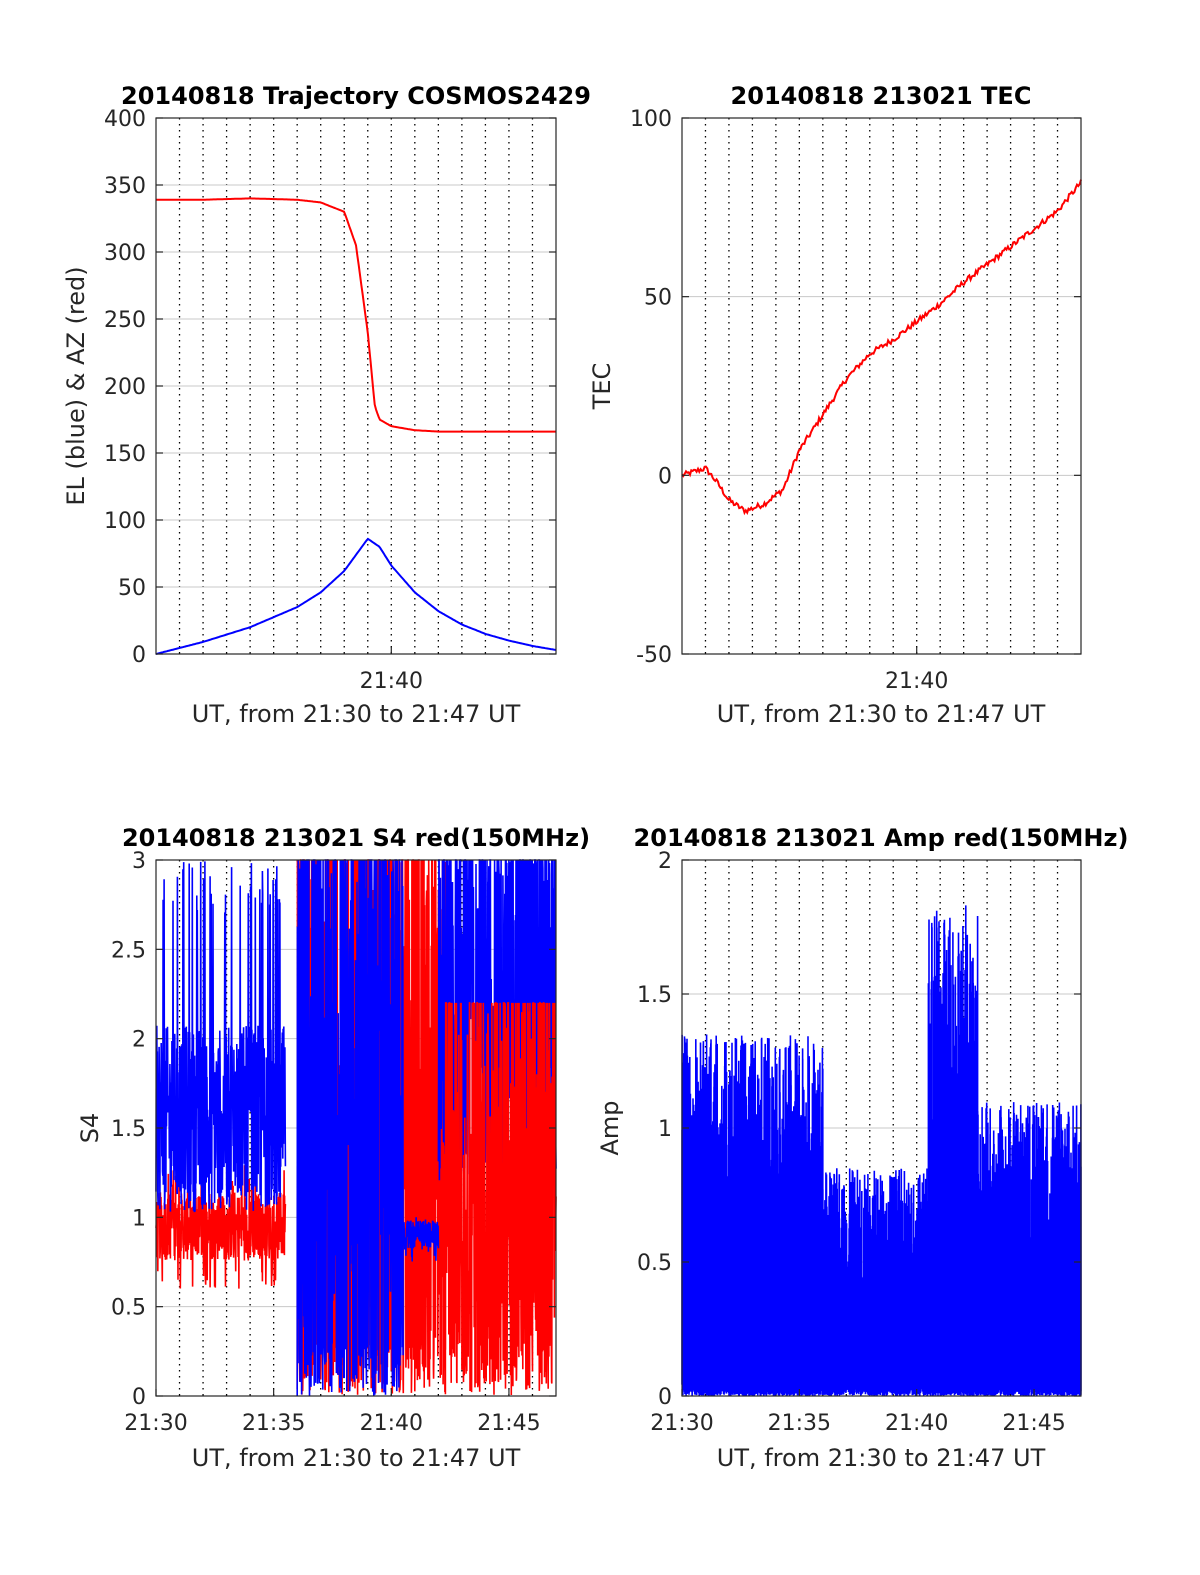 This screenshot has height=1575, width=1200. What do you see at coordinates (916, 1423) in the screenshot?
I see `amp-xtick-label: 21:40` at bounding box center [916, 1423].